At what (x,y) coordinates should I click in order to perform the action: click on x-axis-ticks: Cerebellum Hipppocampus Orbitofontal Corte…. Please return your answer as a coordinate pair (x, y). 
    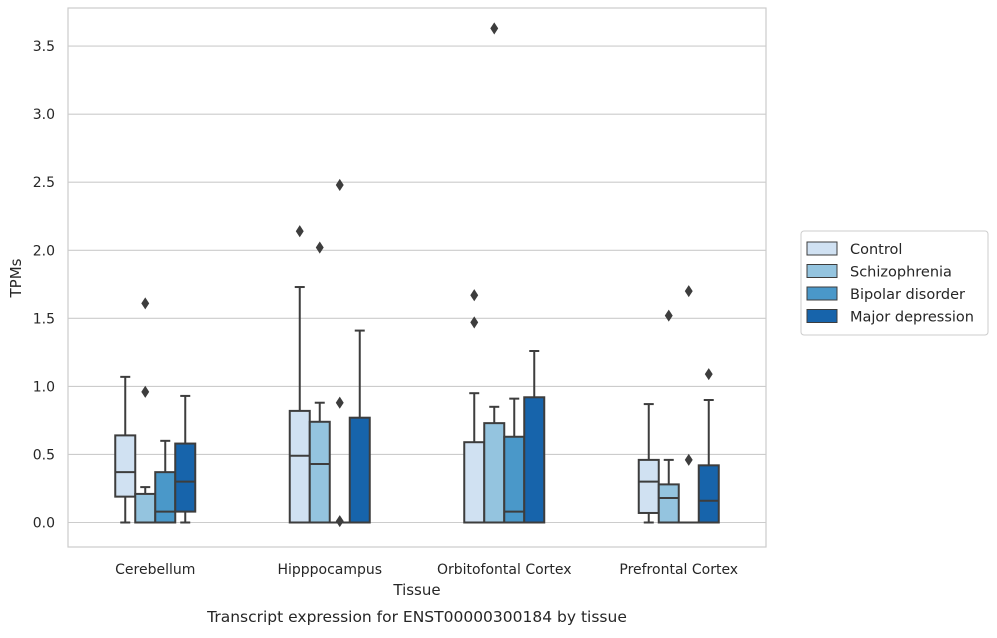
    Looking at the image, I should click on (426, 570).